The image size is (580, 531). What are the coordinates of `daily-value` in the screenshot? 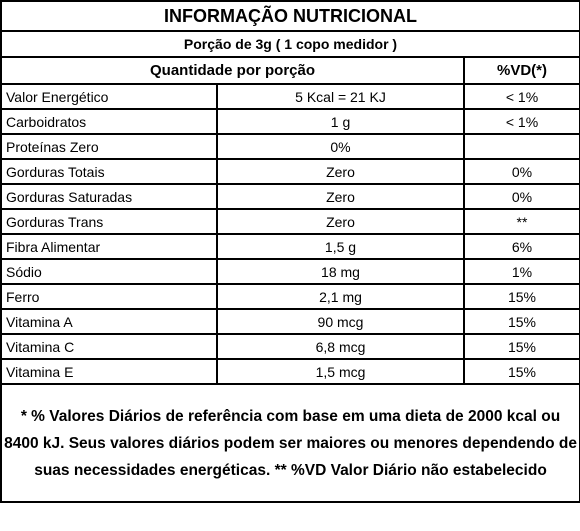 It's located at (521, 146).